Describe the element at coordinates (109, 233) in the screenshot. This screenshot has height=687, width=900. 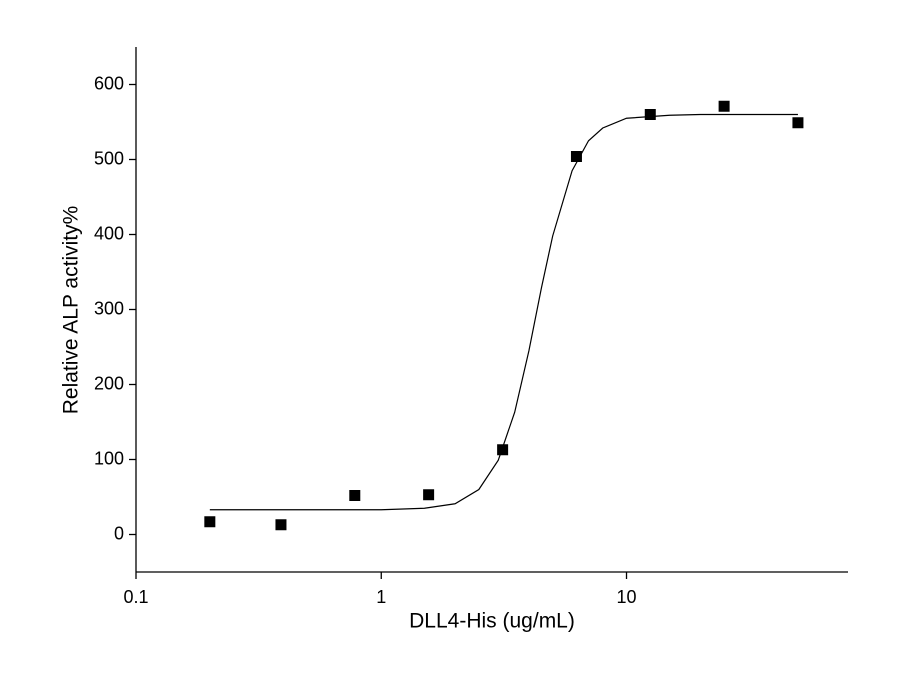
I see `y-tick-label: 400` at that location.